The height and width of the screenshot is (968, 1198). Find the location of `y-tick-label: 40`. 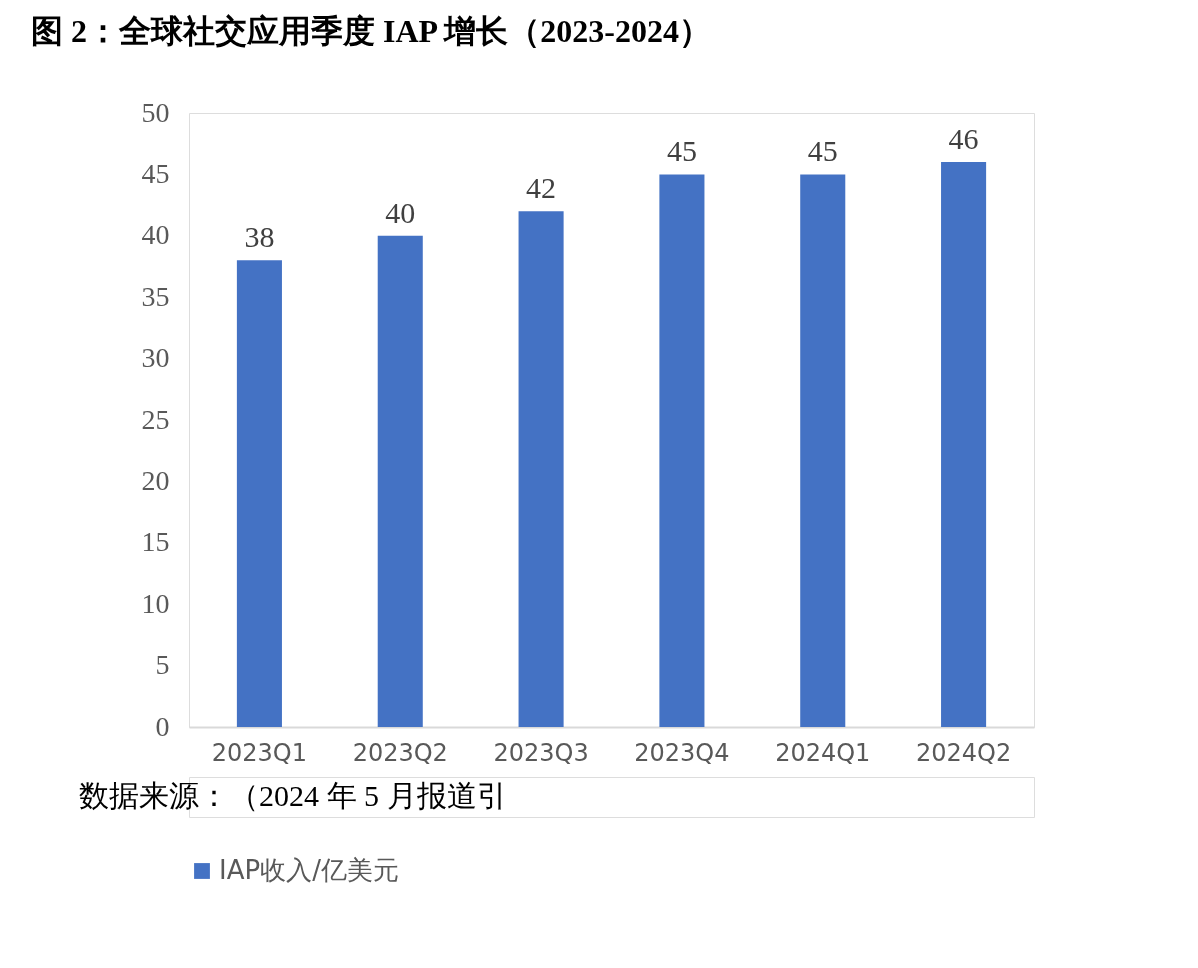

y-tick-label: 40 is located at coordinates (155, 235).